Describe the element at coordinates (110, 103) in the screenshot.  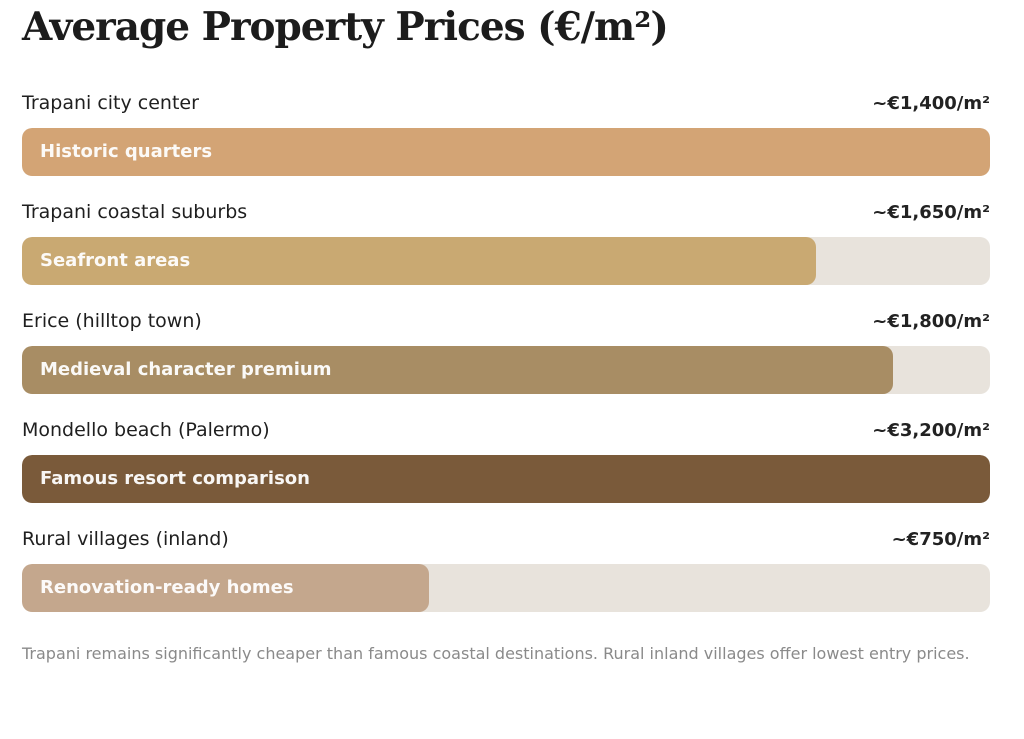
I see `category-label: Trapani city center` at that location.